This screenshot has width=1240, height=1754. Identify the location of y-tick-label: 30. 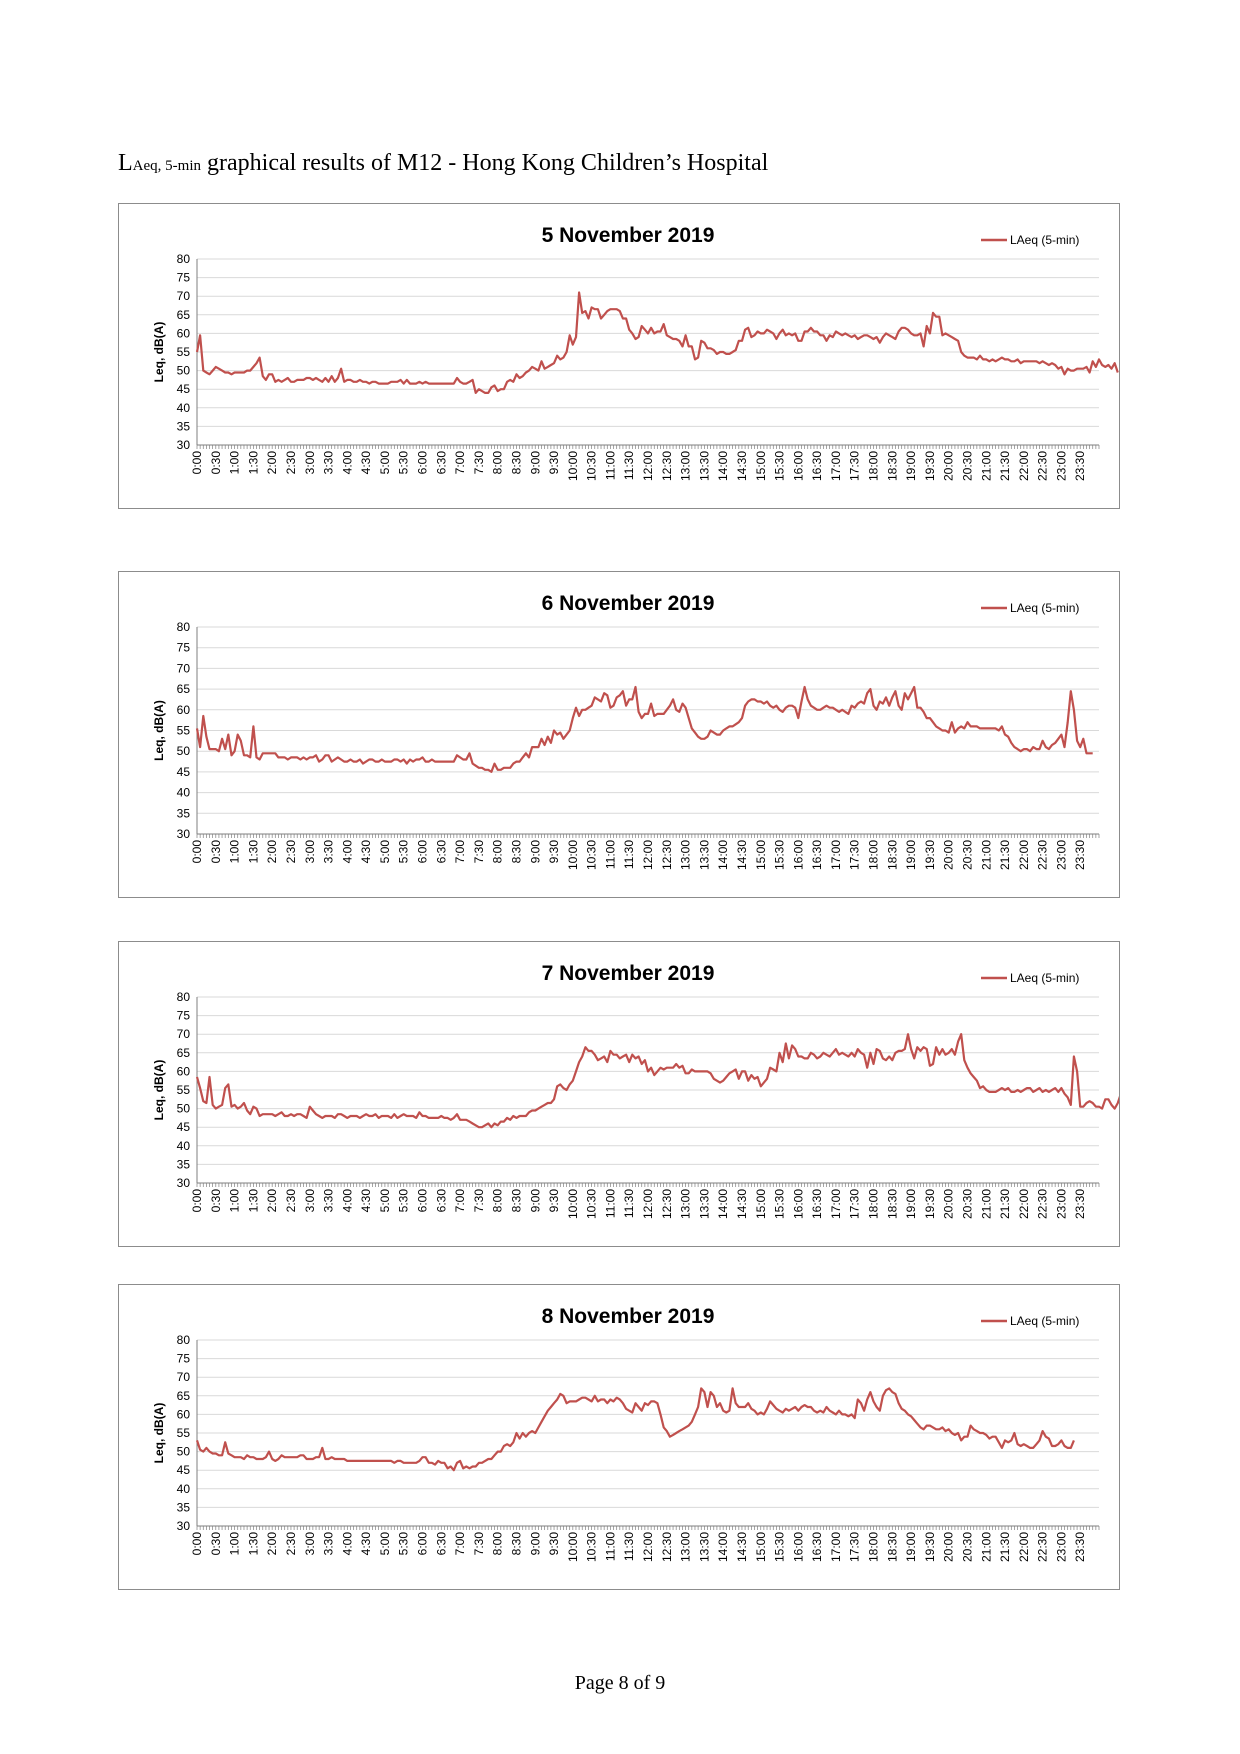
(184, 1183).